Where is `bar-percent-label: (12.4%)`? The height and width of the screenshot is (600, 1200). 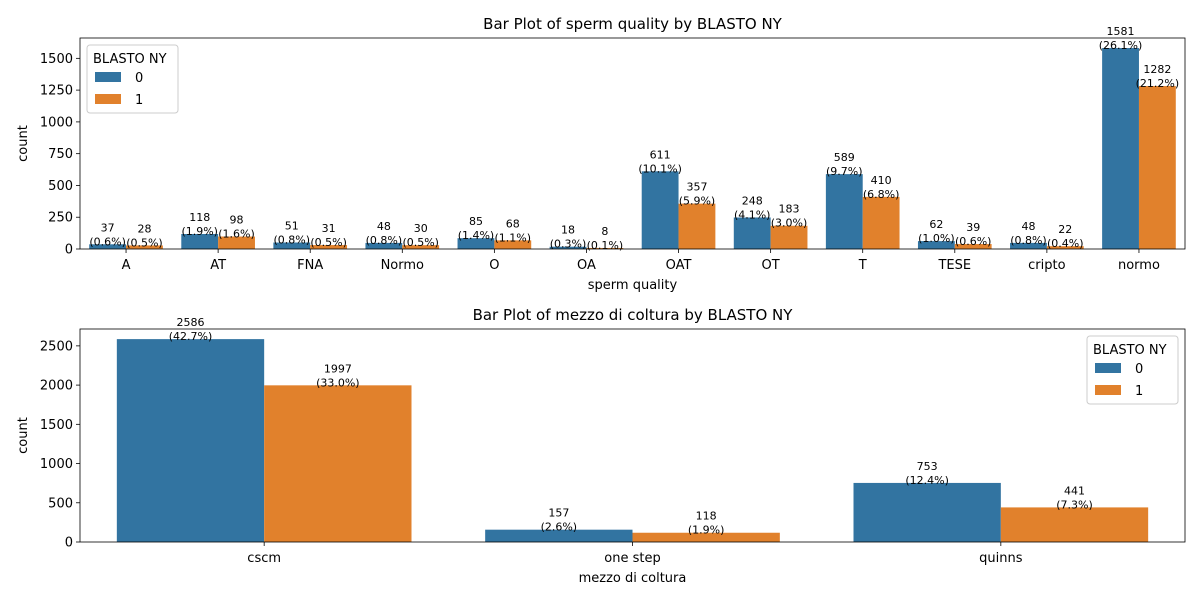
bar-percent-label: (12.4%) is located at coordinates (927, 480).